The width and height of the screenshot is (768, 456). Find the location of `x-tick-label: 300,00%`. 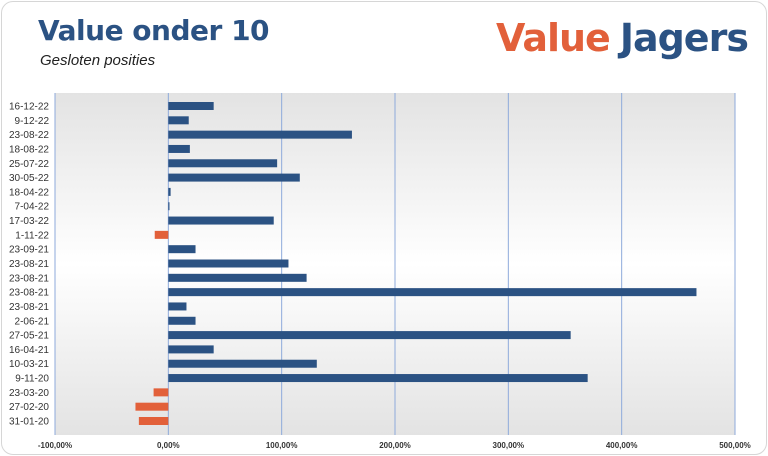

x-tick-label: 300,00% is located at coordinates (509, 445).